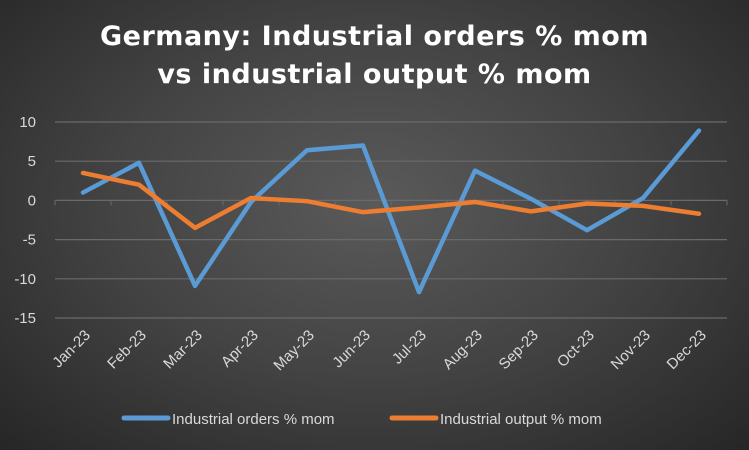 The height and width of the screenshot is (450, 749). What do you see at coordinates (391, 200) in the screenshot?
I see `series-line-industrial-output` at bounding box center [391, 200].